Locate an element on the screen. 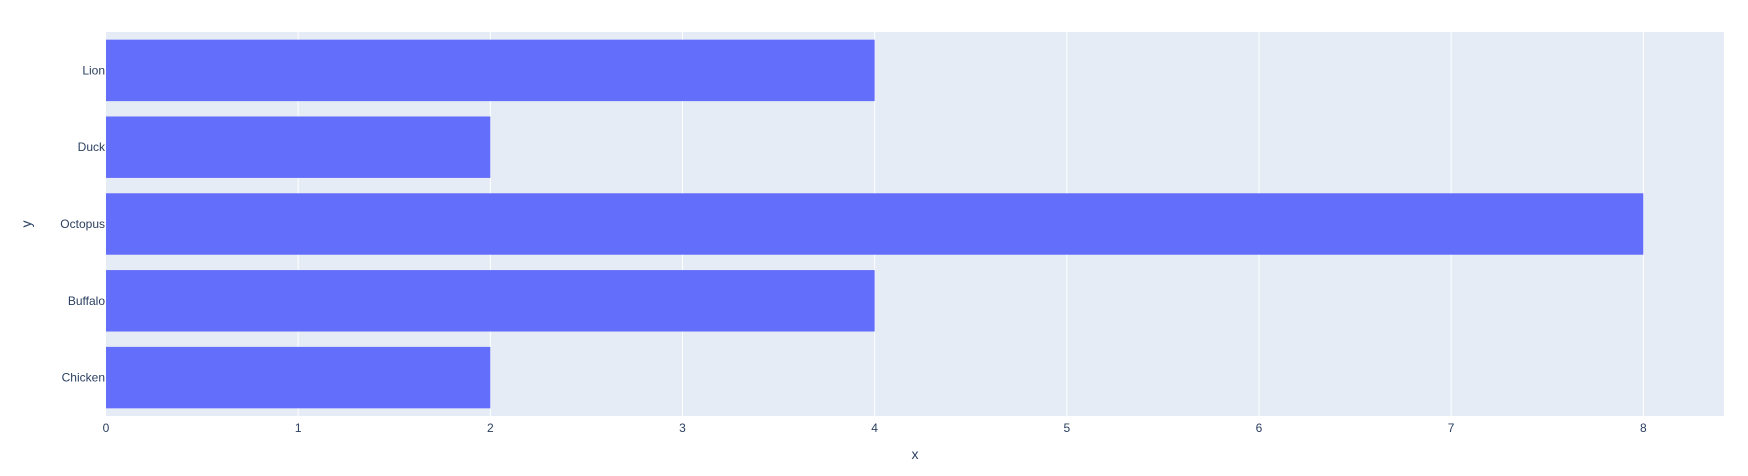  bar-duck is located at coordinates (298, 147).